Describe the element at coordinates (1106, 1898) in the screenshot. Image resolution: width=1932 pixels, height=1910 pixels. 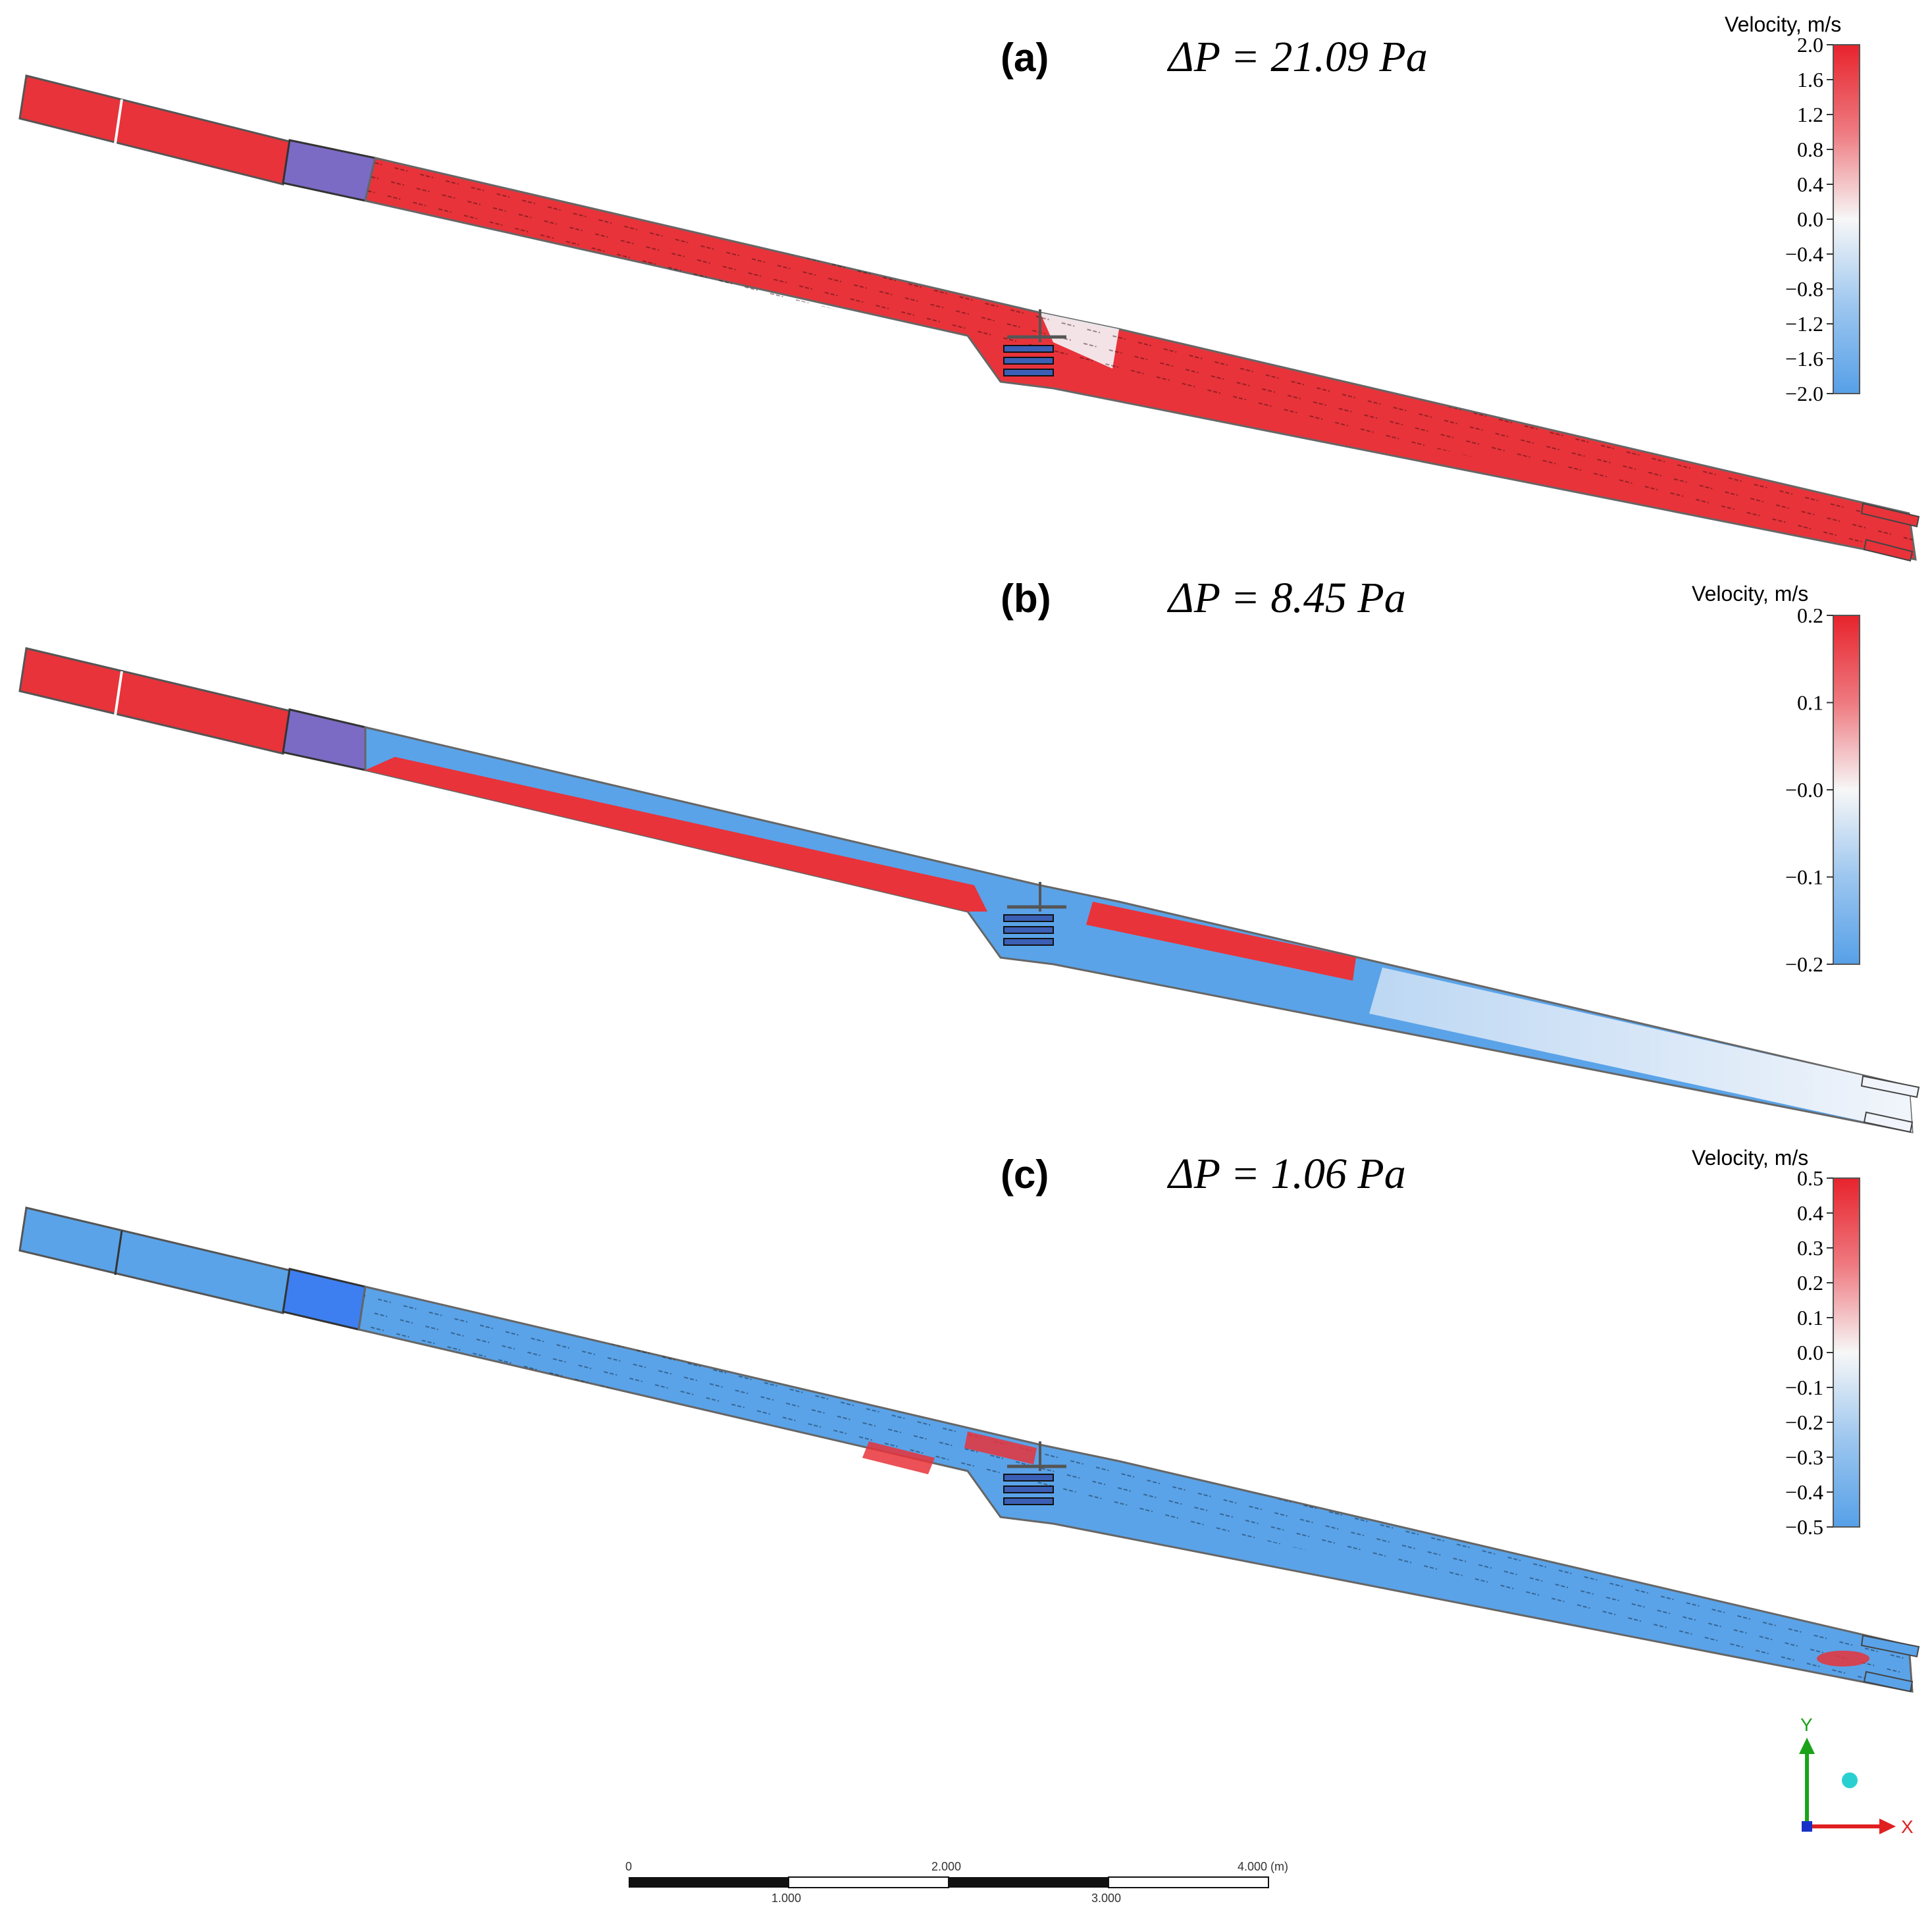
I see `scale-label-3000: 3.000` at that location.